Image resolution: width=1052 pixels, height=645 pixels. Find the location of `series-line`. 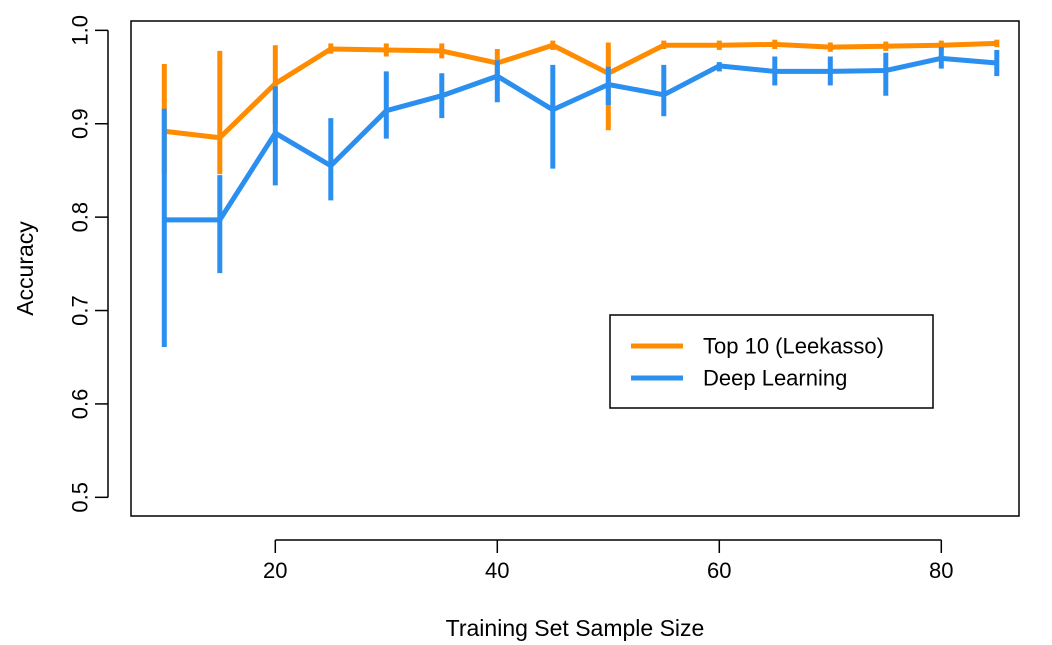

series-line is located at coordinates (580, 90).